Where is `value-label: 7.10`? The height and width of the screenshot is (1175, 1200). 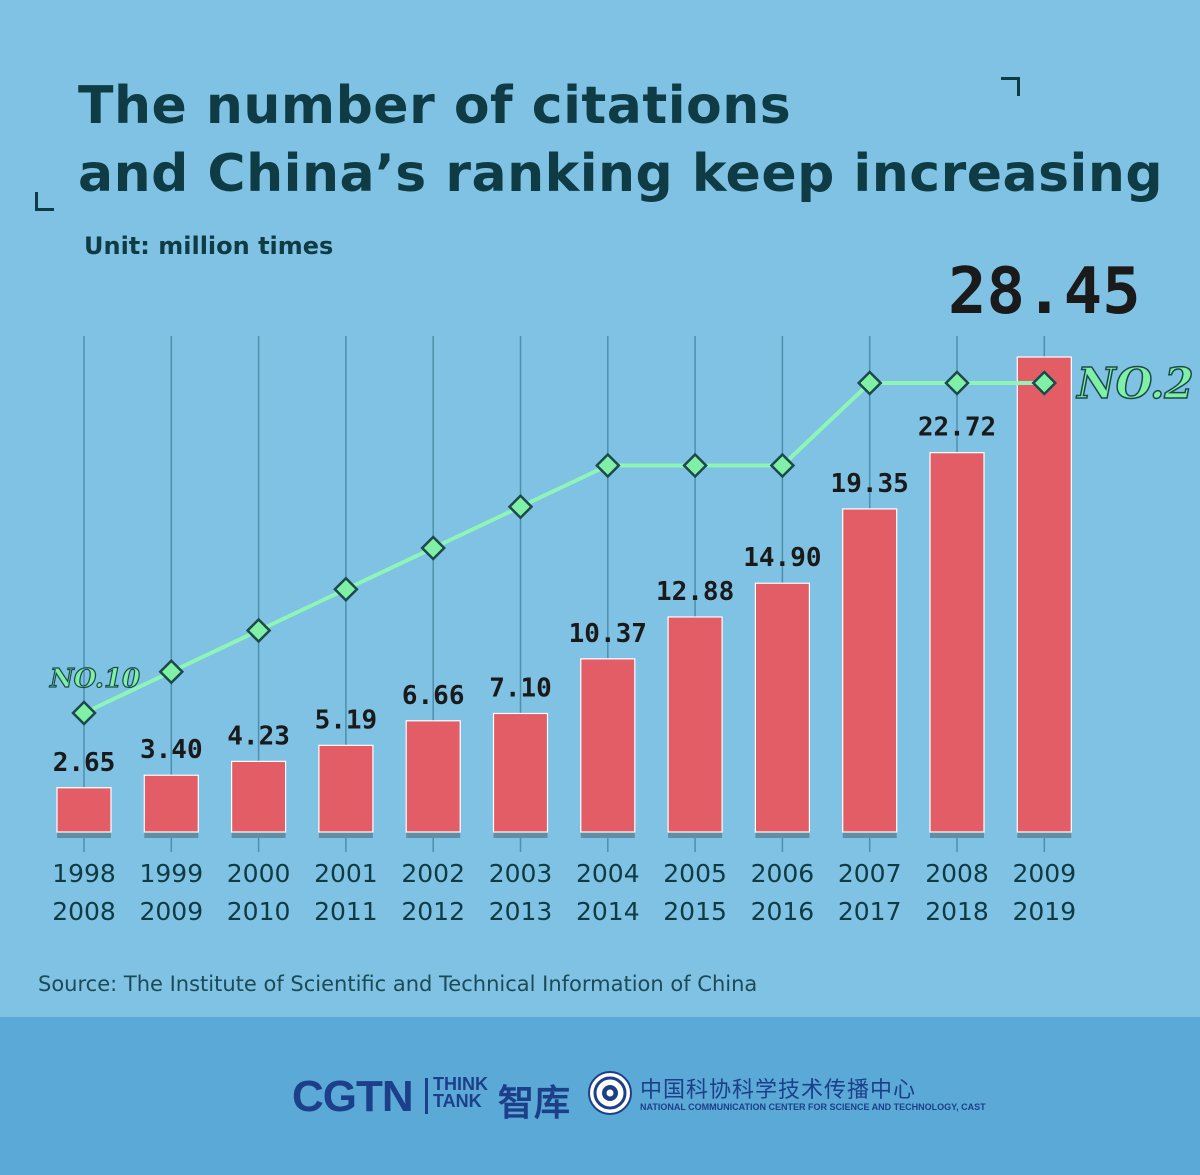
value-label: 7.10 is located at coordinates (520, 688).